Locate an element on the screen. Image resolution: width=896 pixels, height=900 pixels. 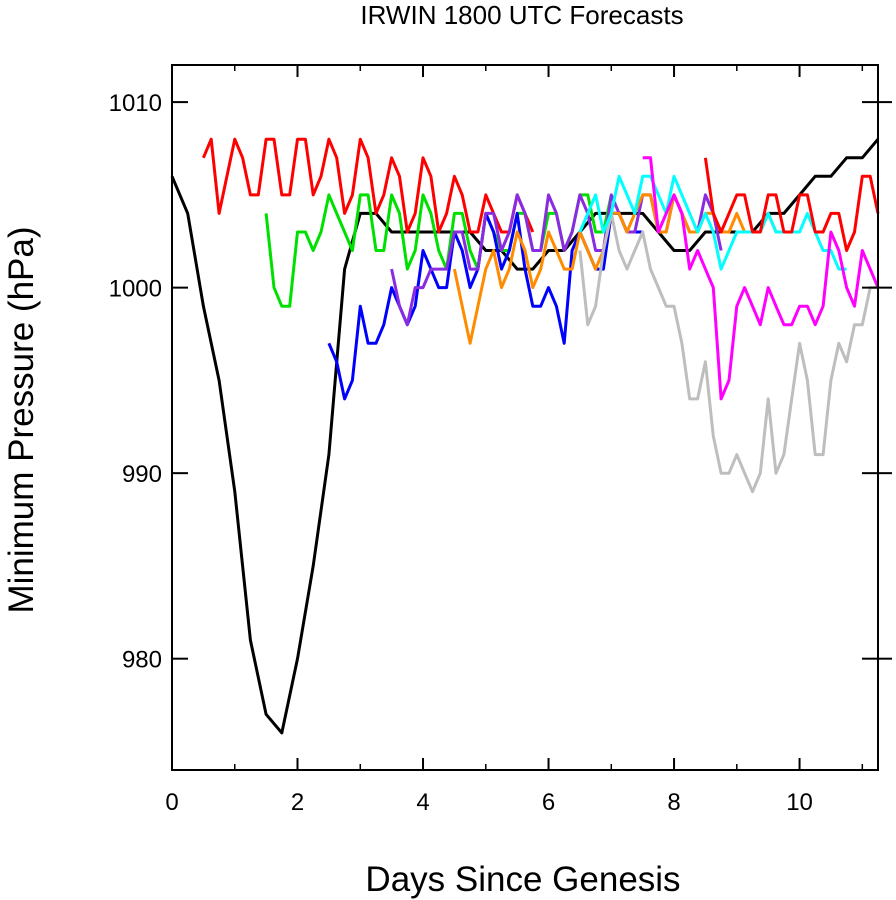
y-tick-label: 980 is located at coordinates (142, 660).